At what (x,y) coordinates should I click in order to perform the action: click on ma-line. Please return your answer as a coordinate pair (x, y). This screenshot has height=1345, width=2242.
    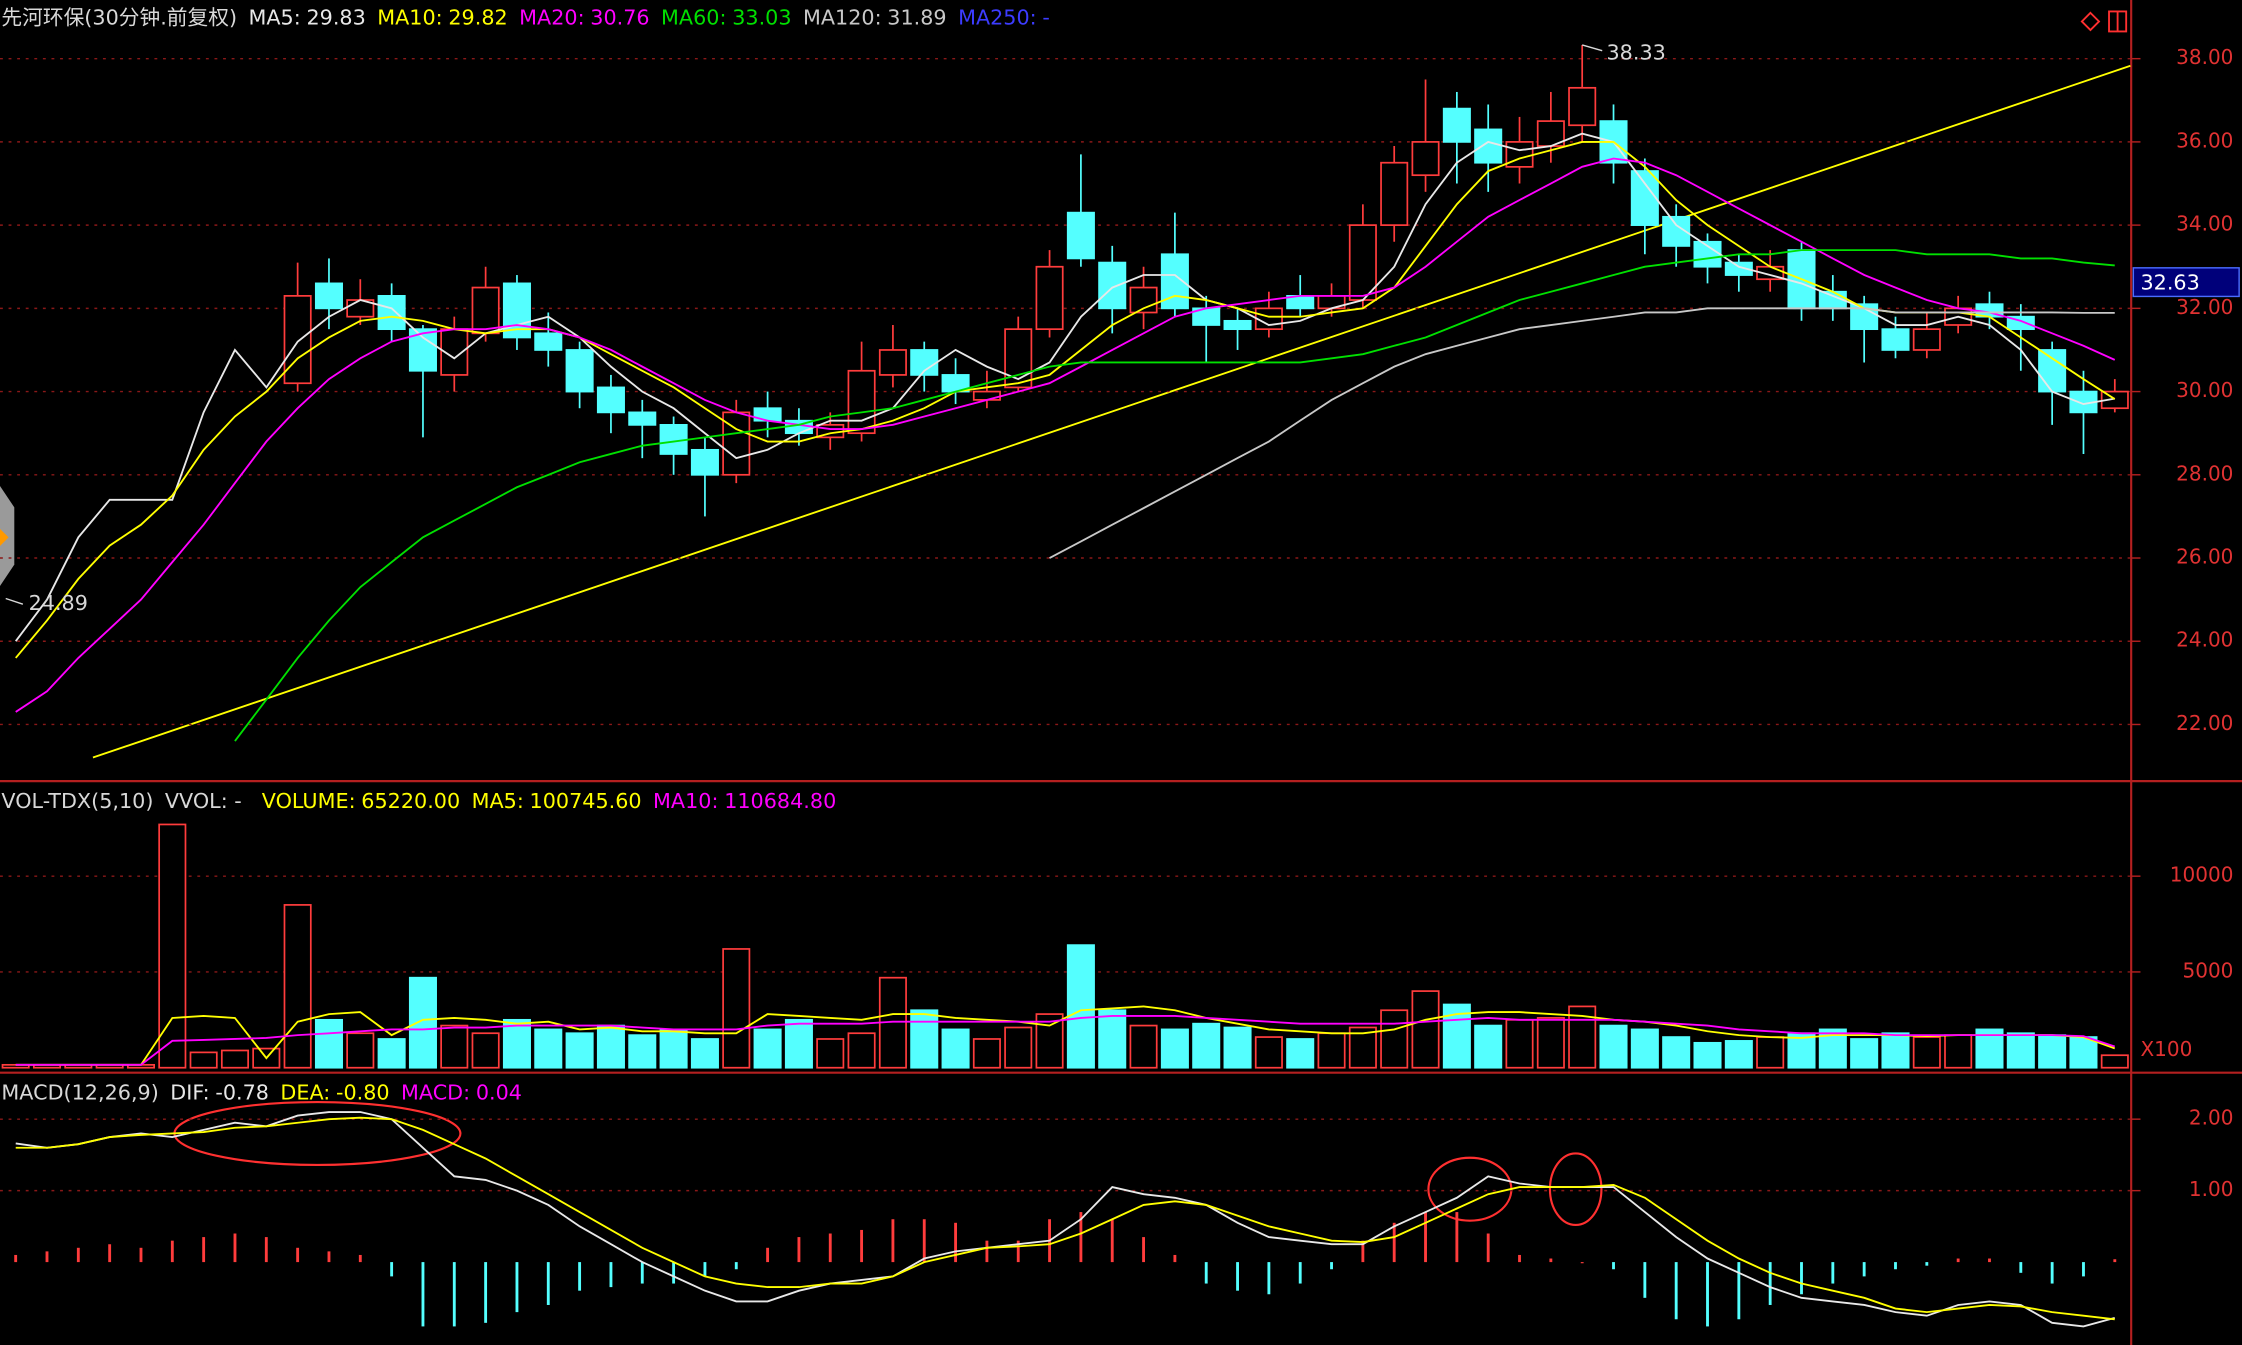
    Looking at the image, I should click on (1065, 1035).